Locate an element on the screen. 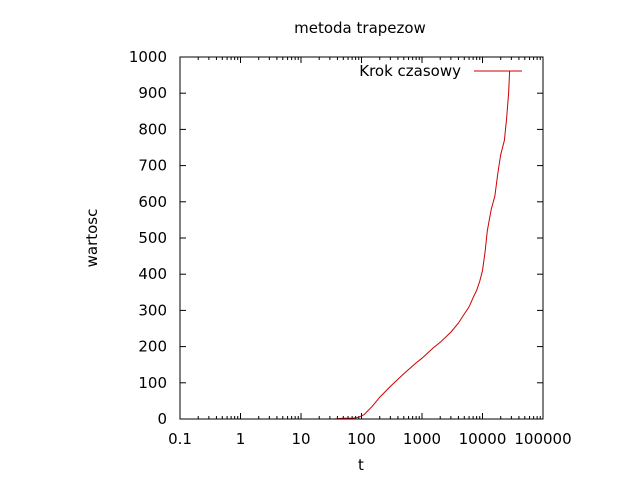 The image size is (640, 480). x-axis-title: t is located at coordinates (361, 465).